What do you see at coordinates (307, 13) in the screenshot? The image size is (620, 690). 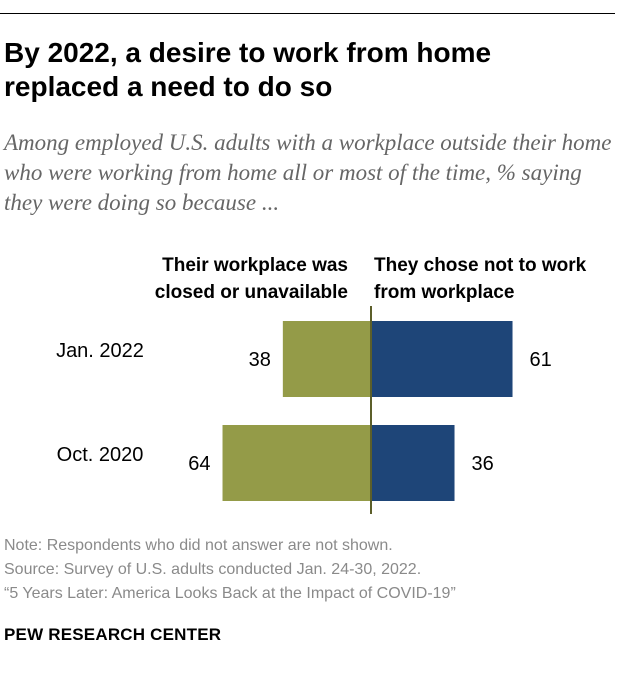 I see `top-rule` at bounding box center [307, 13].